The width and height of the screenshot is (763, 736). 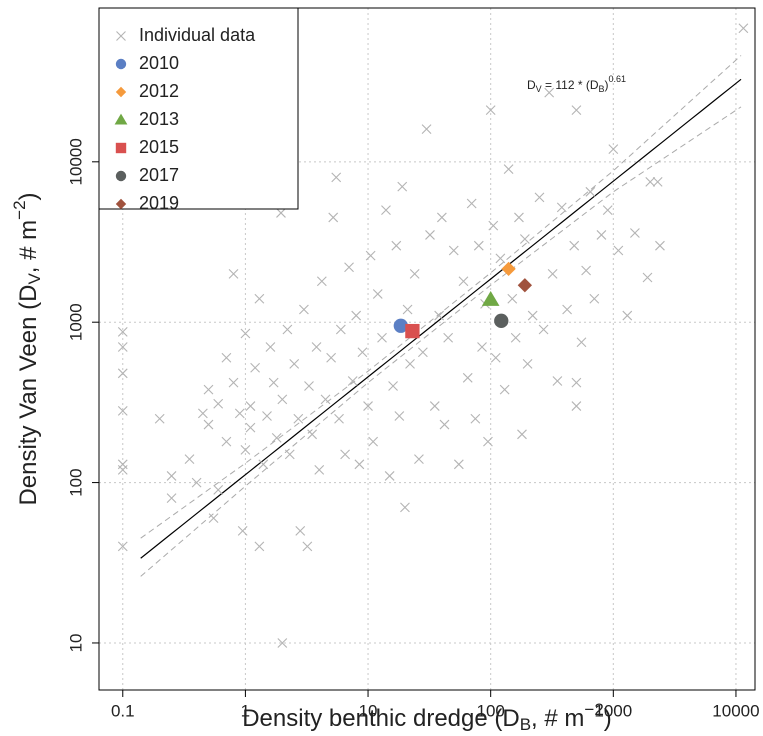 What do you see at coordinates (412, 331) in the screenshot?
I see `square-marker` at bounding box center [412, 331].